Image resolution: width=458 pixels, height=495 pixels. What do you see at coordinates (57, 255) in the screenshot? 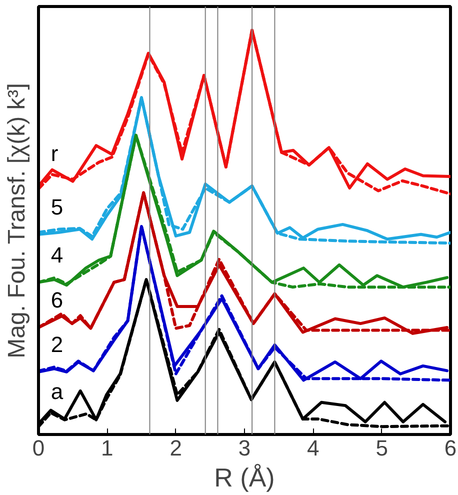
I see `series-label: 4` at bounding box center [57, 255].